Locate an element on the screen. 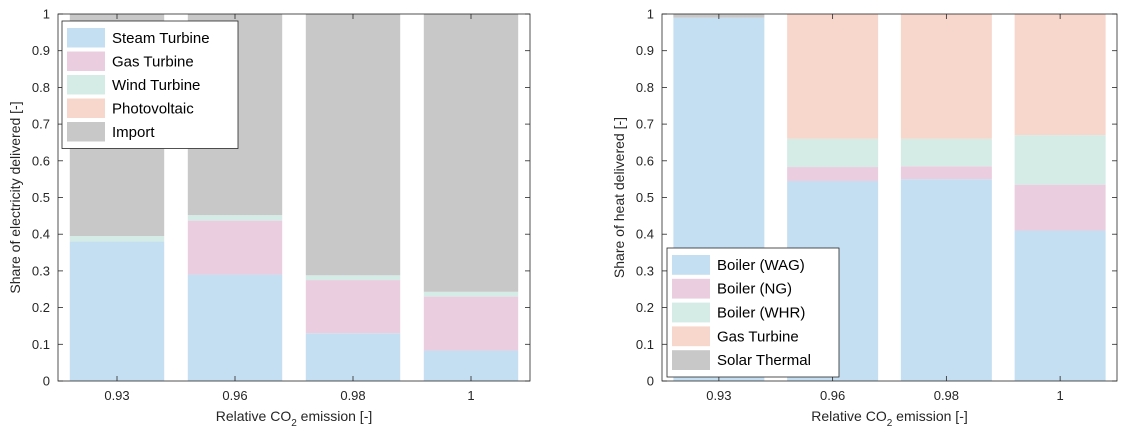 This screenshot has height=432, width=1122. y-axis-label: Share of heat delivered [-] is located at coordinates (619, 197).